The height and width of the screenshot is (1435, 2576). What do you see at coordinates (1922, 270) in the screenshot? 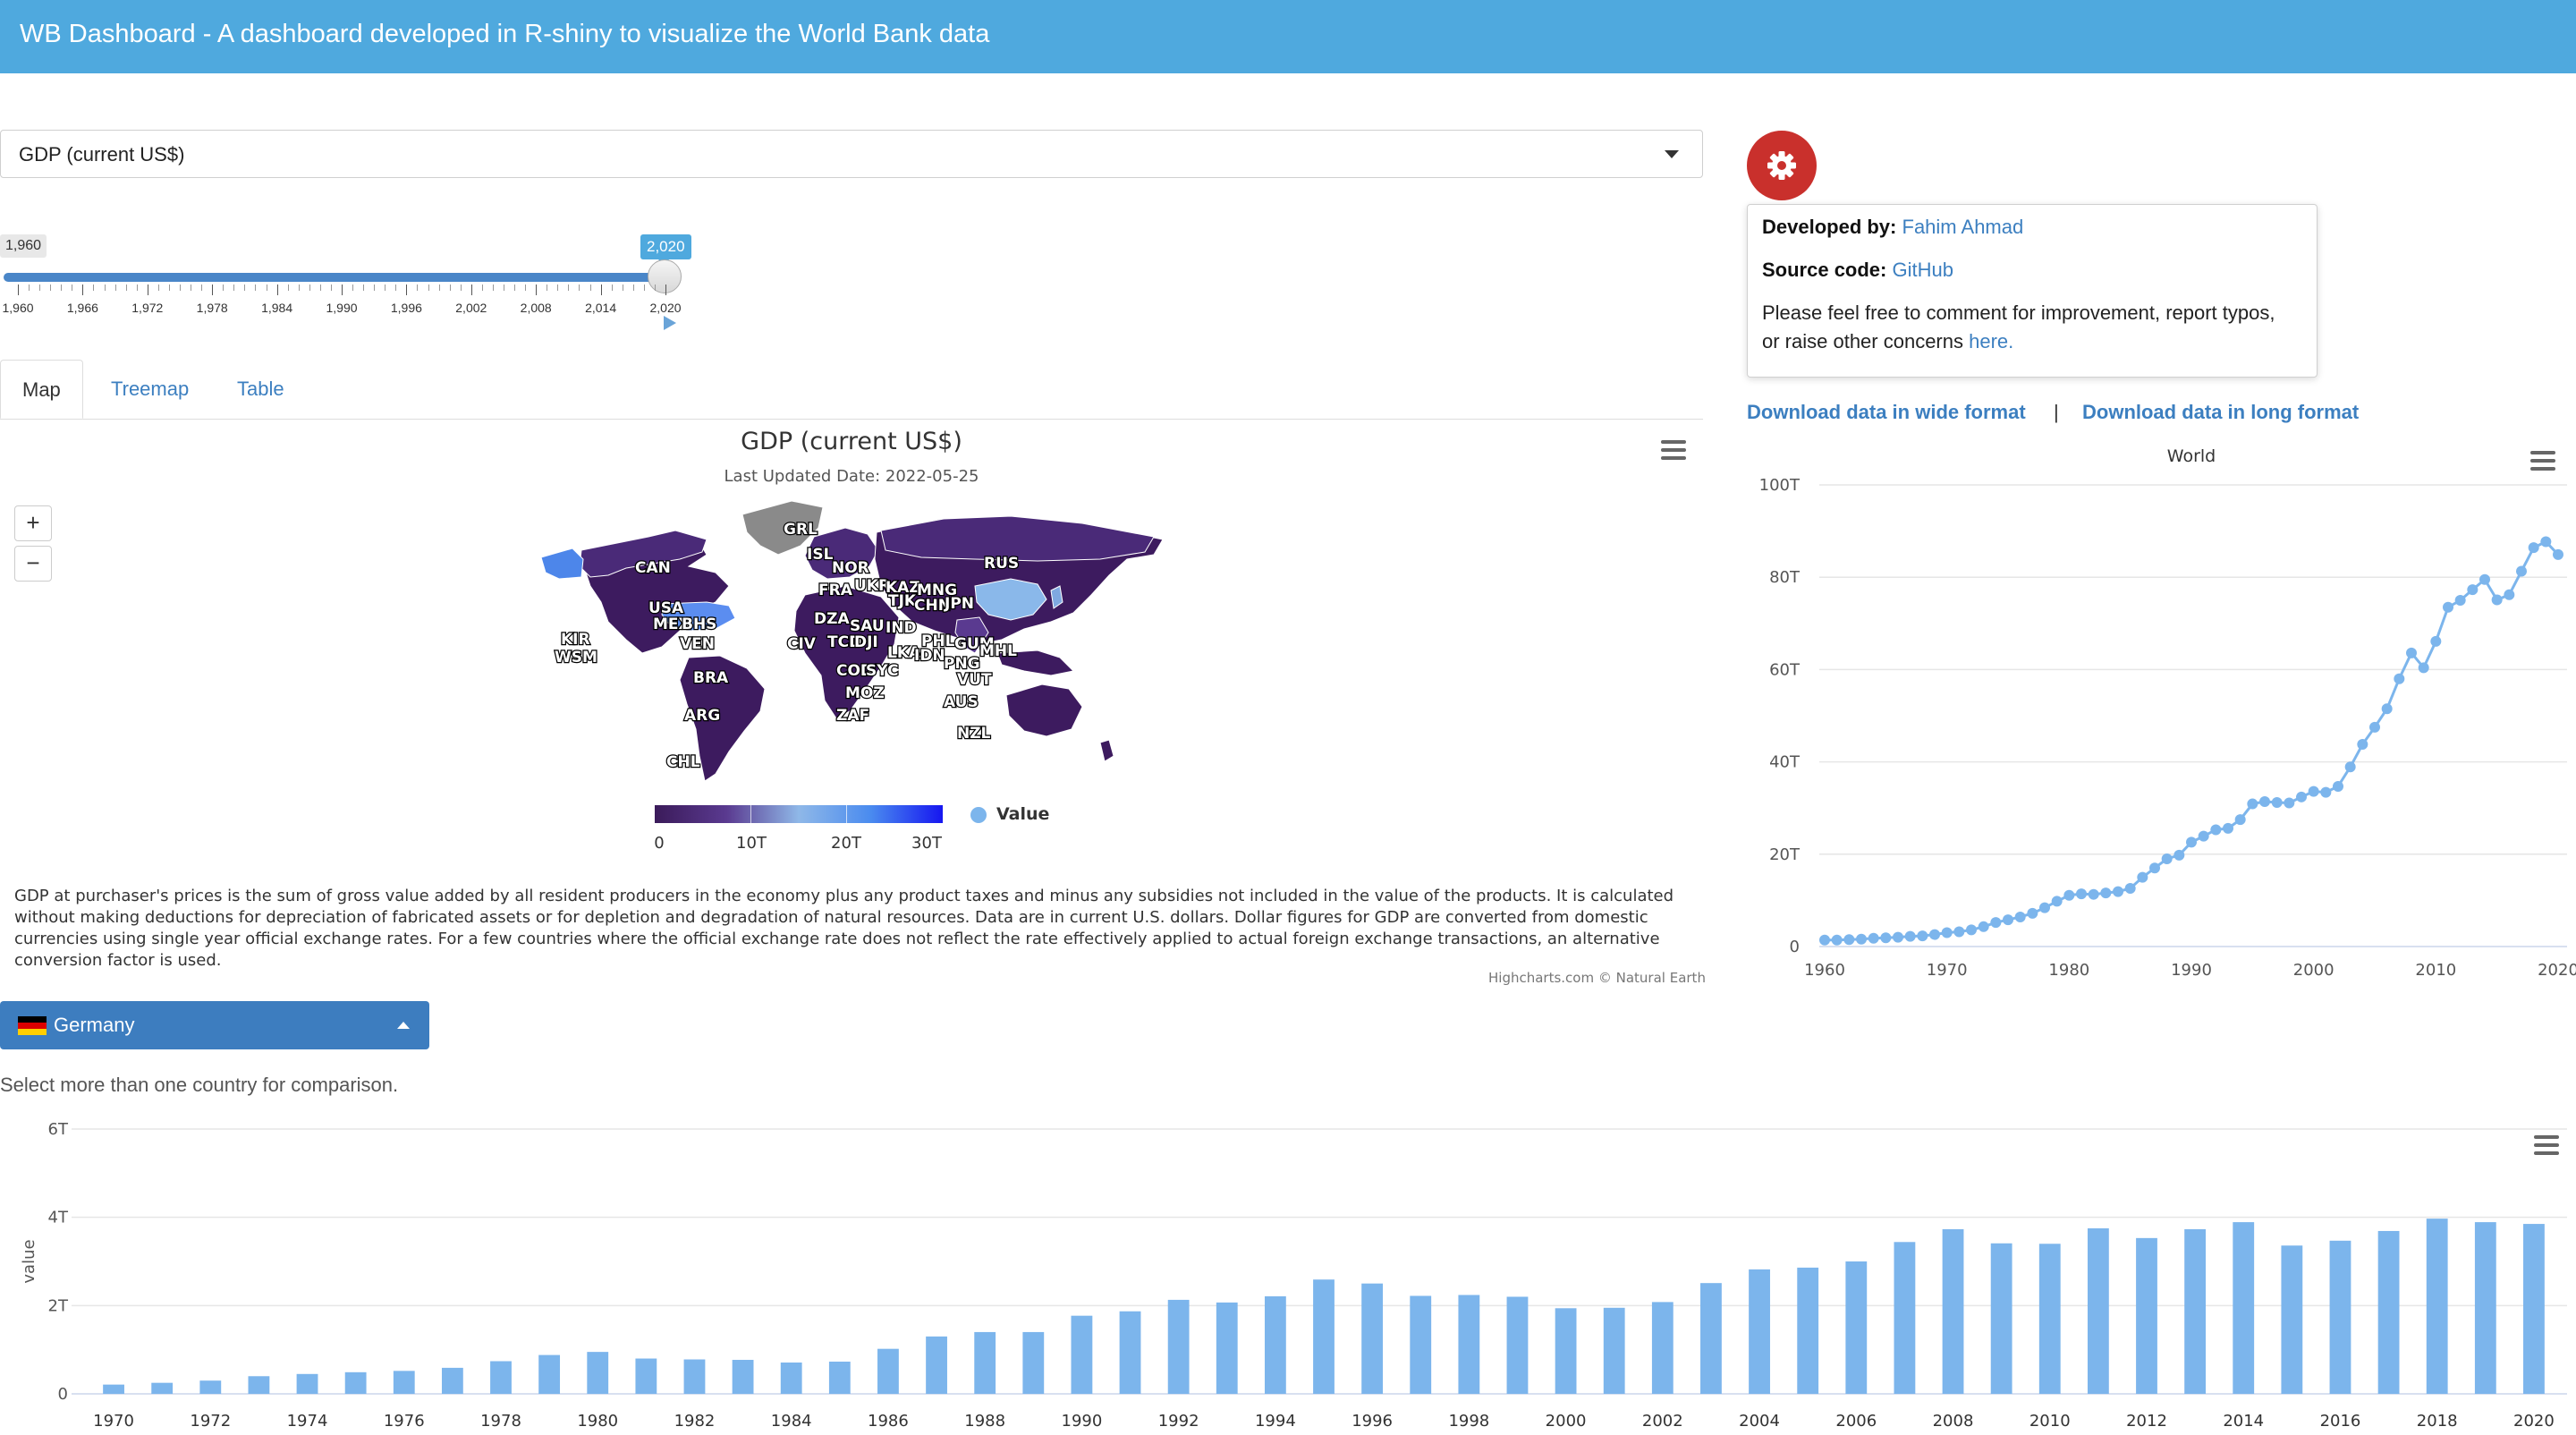
I see `github-link: GitHub` at bounding box center [1922, 270].